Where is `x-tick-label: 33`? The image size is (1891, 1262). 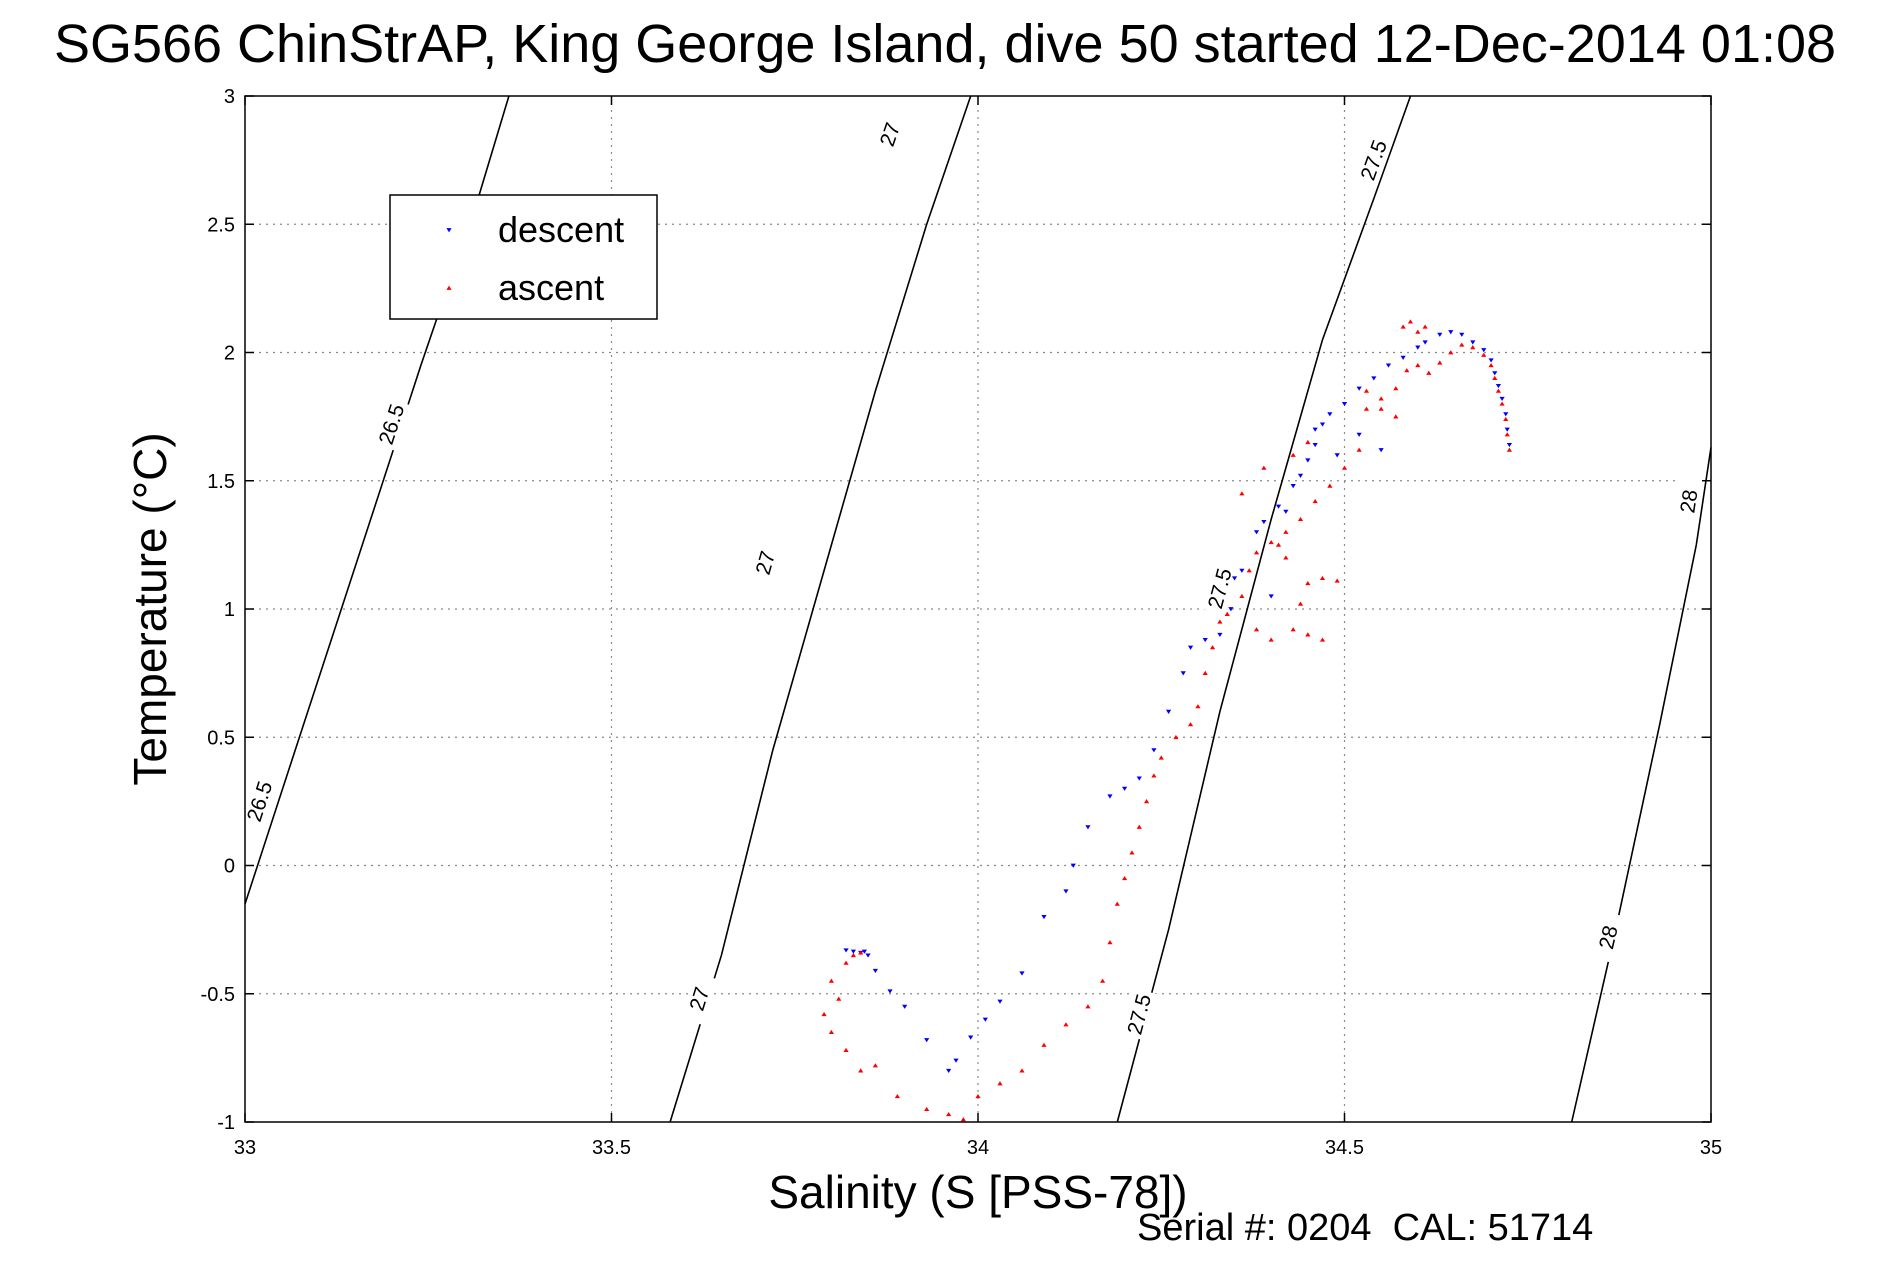
x-tick-label: 33 is located at coordinates (245, 1148).